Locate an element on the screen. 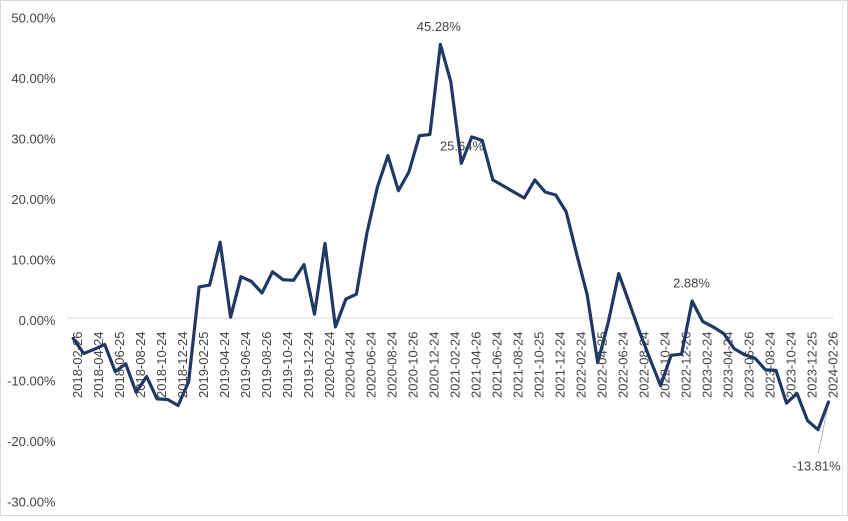 This screenshot has width=848, height=521. svg-text: 2024-02-26 is located at coordinates (832, 365).